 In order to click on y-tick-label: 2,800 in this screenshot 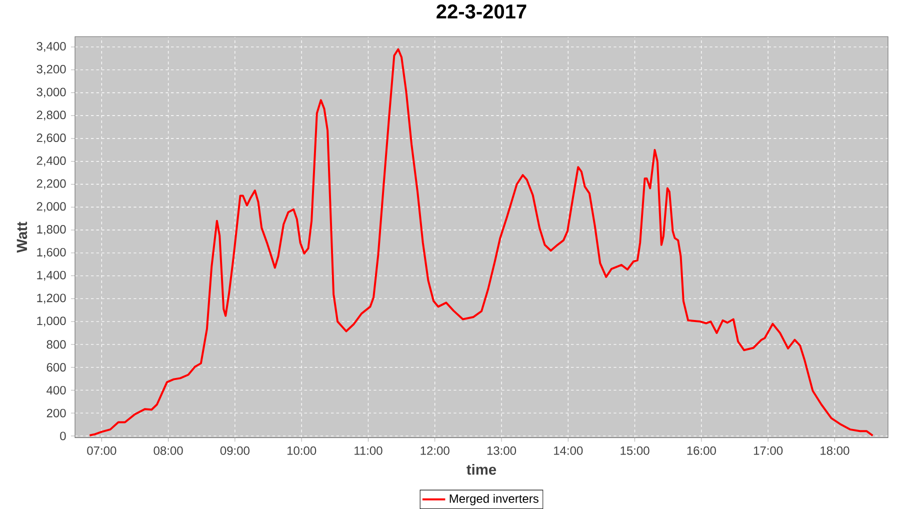, I will do `click(51, 115)`.